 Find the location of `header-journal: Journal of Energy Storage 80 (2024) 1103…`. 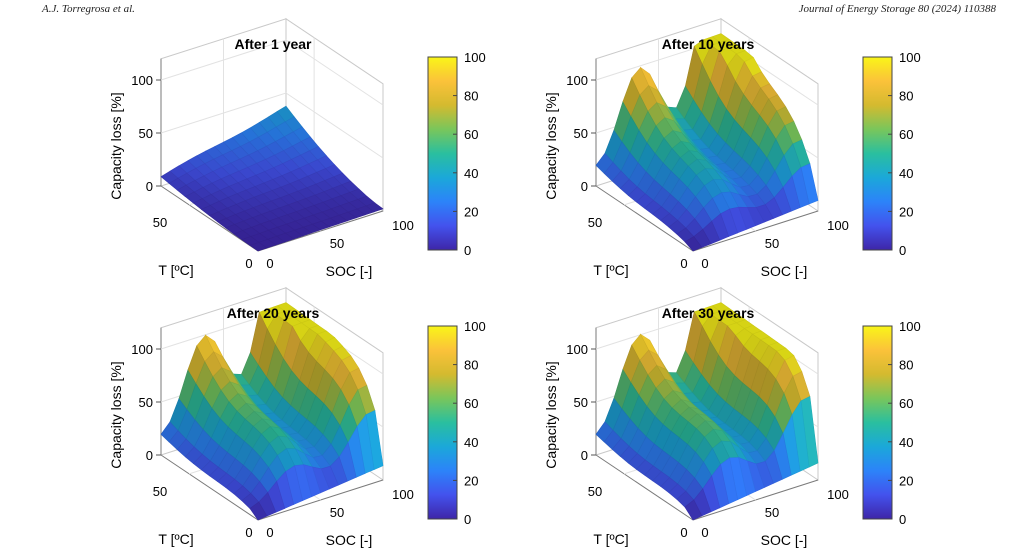

header-journal: Journal of Energy Storage 80 (2024) 1103… is located at coordinates (897, 9).